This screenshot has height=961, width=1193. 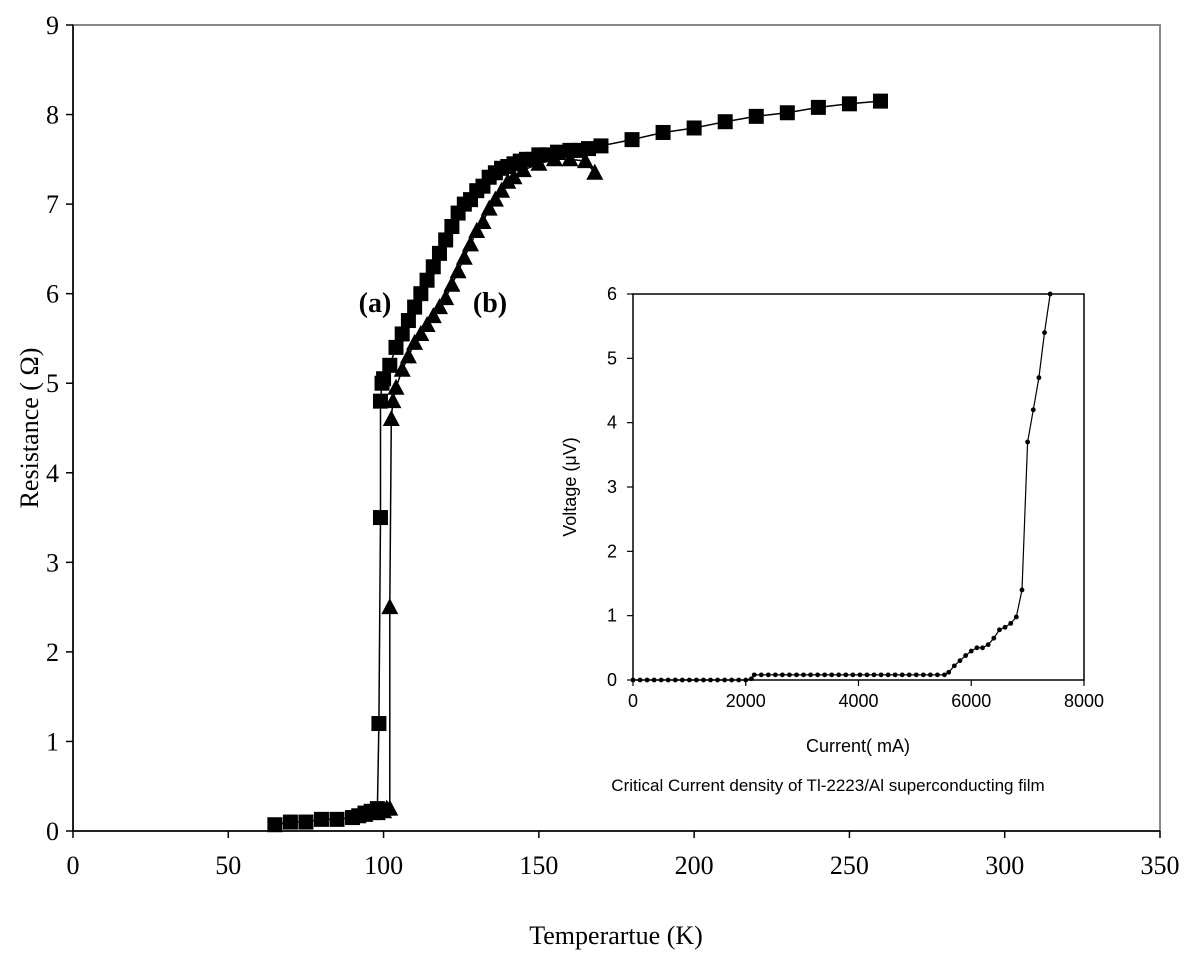 What do you see at coordinates (52, 383) in the screenshot?
I see `main-y-tick-label: 5` at bounding box center [52, 383].